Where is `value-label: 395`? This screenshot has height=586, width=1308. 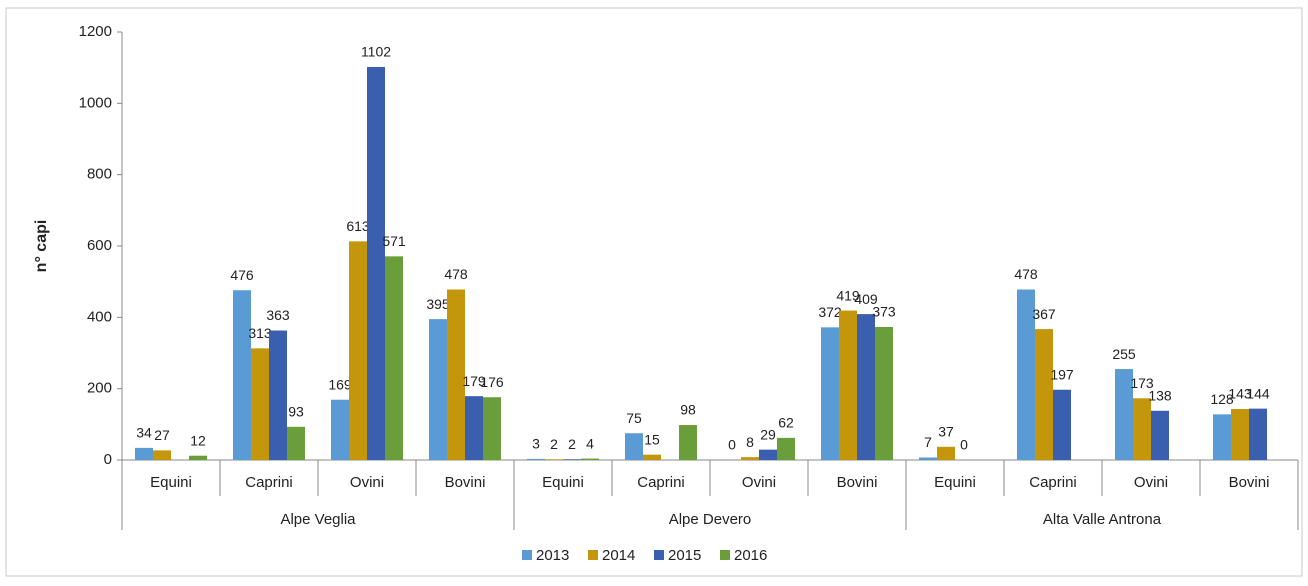
value-label: 395 is located at coordinates (438, 304).